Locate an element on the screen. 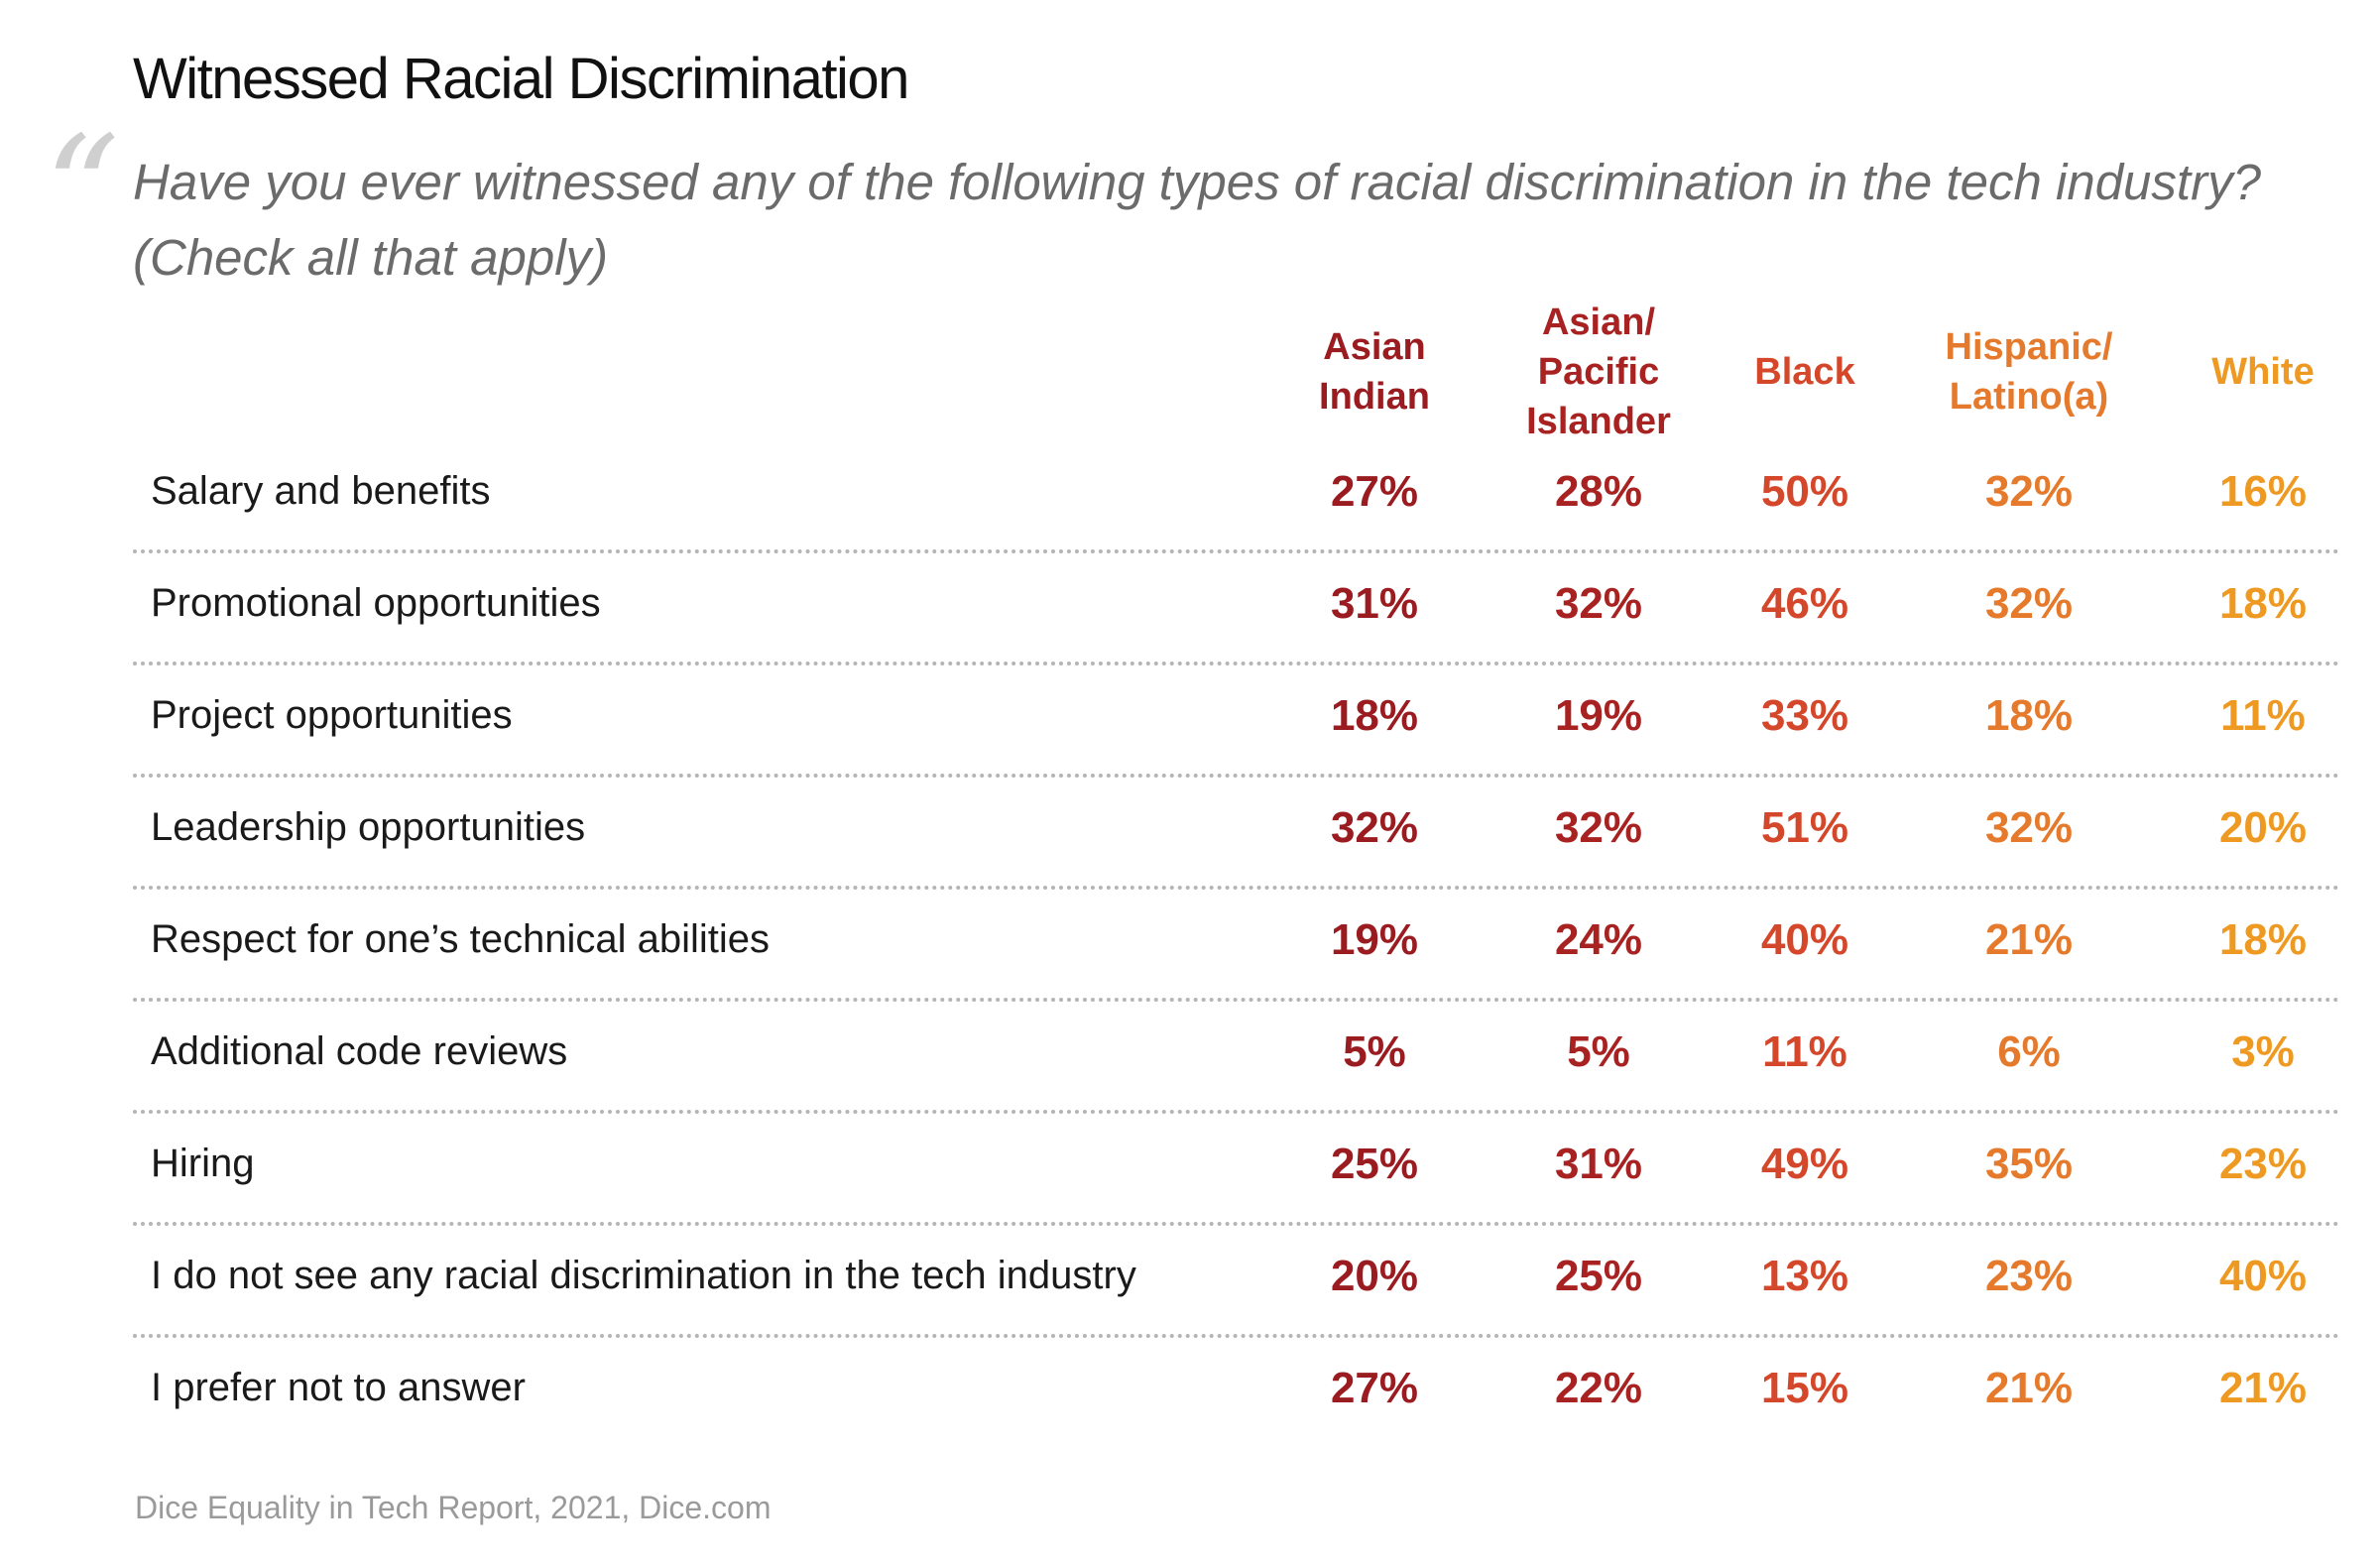 Image resolution: width=2380 pixels, height=1567 pixels. table-row: Salary and benefits 27% 28% 50% 32% 16% is located at coordinates (1236, 497).